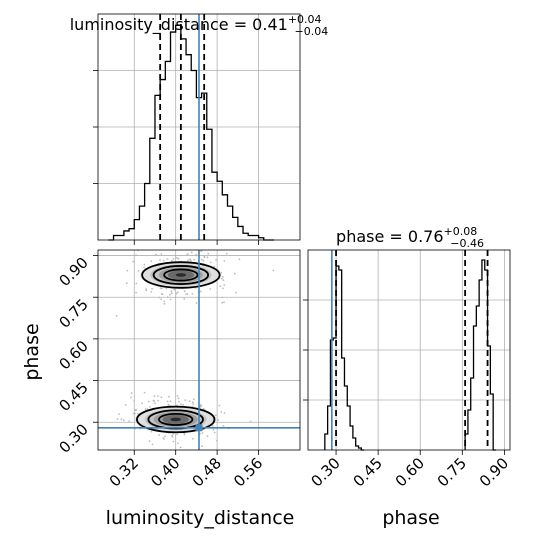  Describe the element at coordinates (368, 472) in the screenshot. I see `tick-label: 0.45` at that location.